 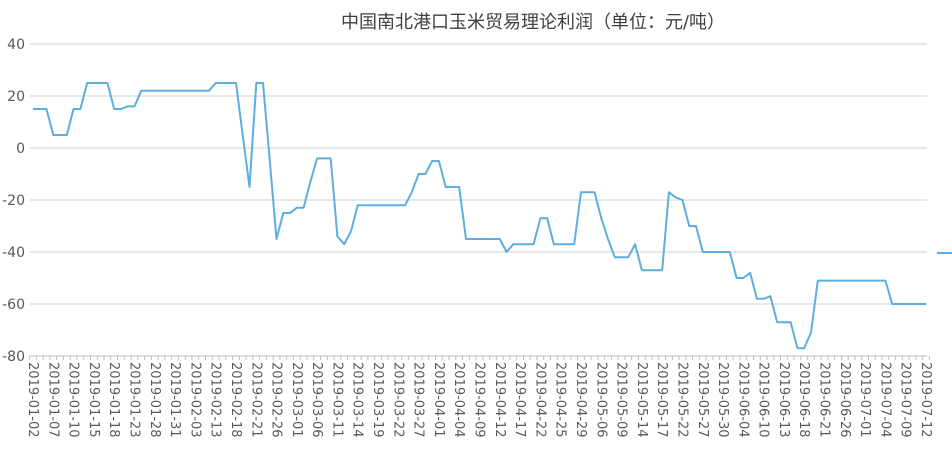 I want to click on x-tick-label: 2019-06-10, so click(x=763, y=400).